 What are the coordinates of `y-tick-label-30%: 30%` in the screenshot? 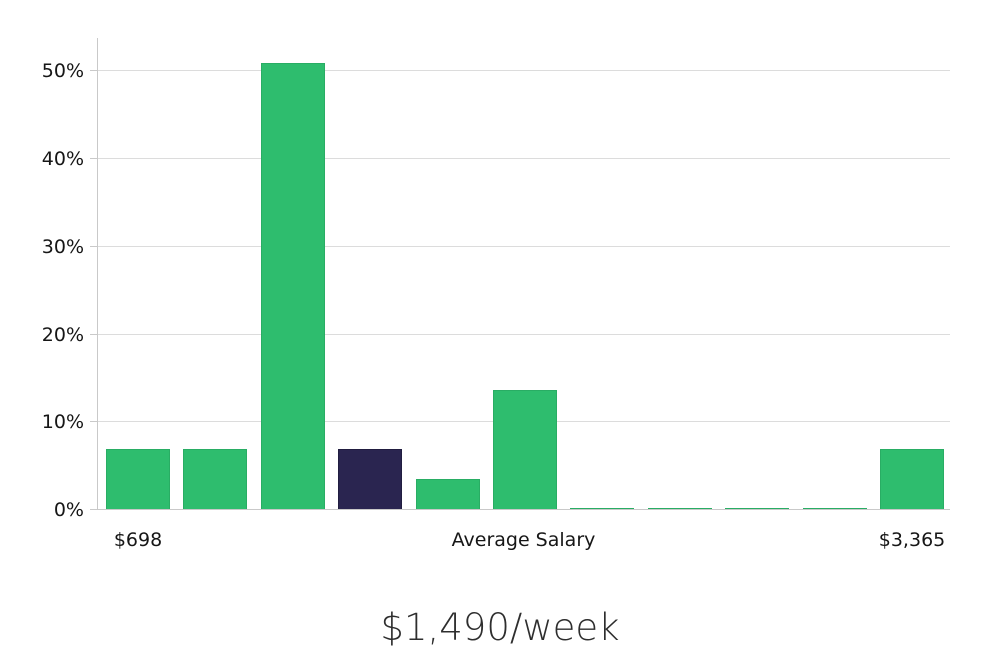 It's located at (62, 246).